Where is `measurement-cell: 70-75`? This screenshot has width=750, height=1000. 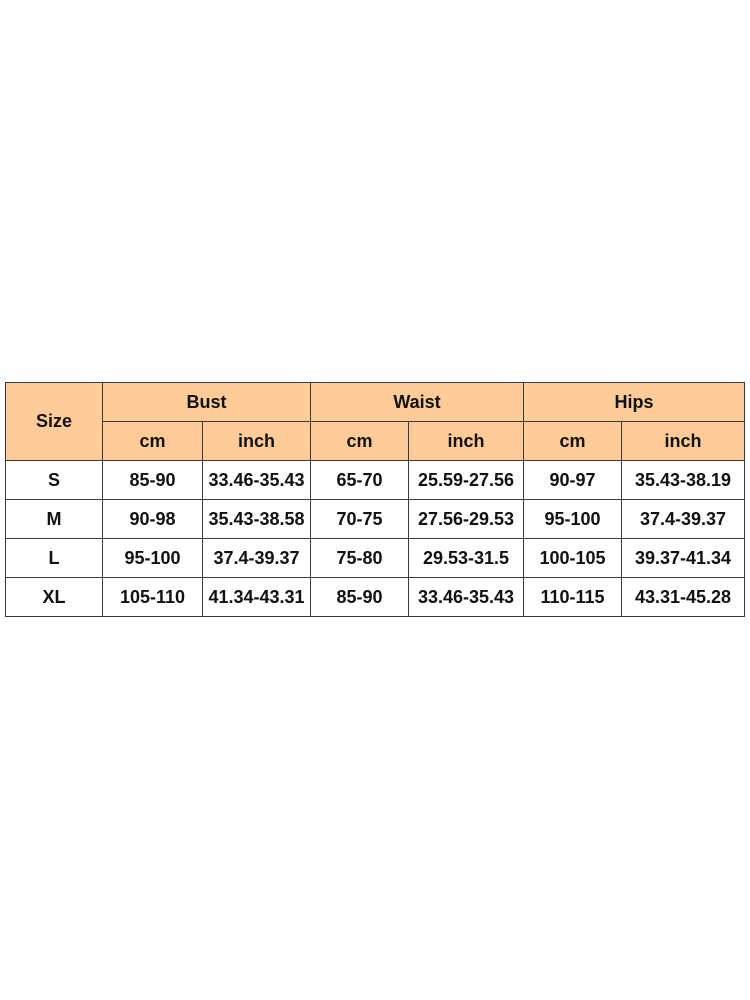 measurement-cell: 70-75 is located at coordinates (359, 519).